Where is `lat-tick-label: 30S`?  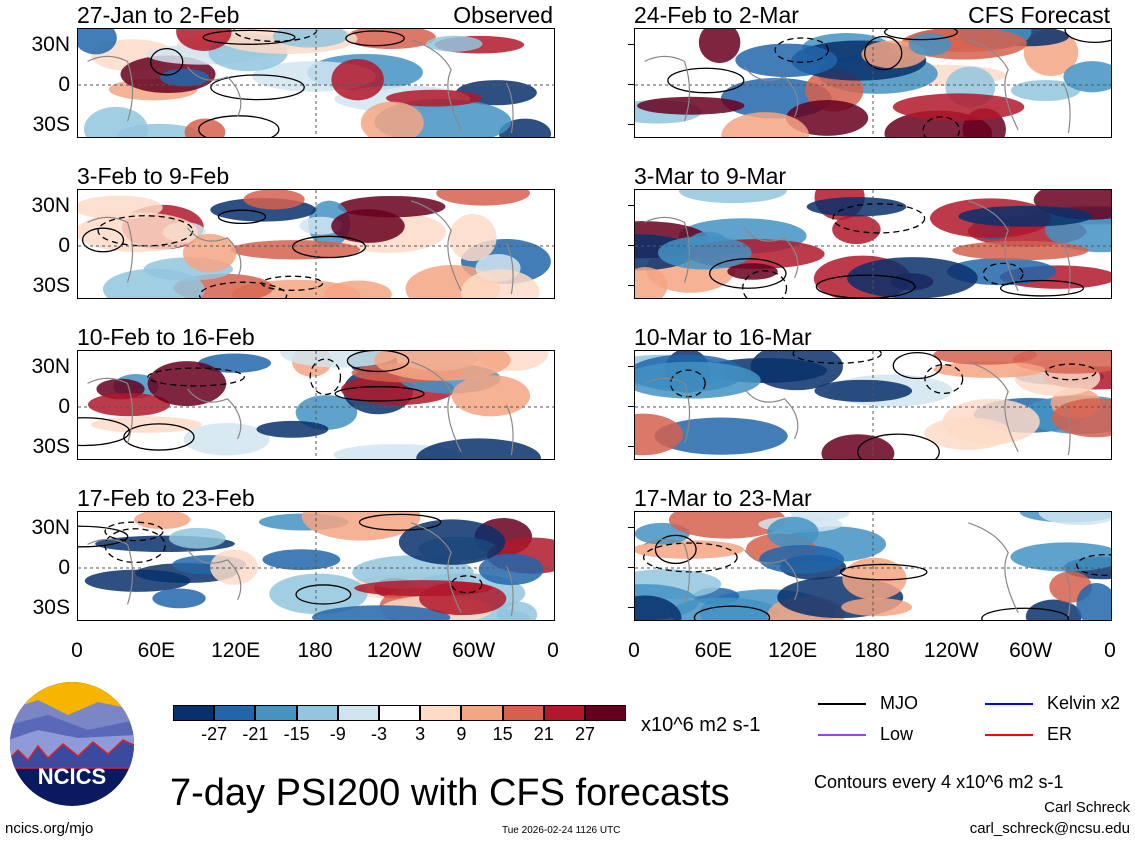
lat-tick-label: 30S is located at coordinates (51, 285).